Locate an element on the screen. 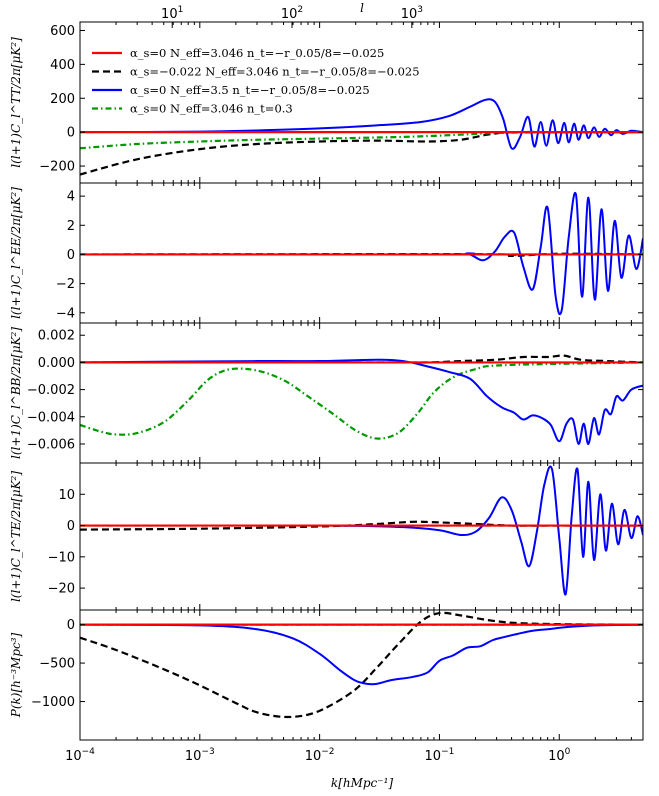 Image resolution: width=659 pixels, height=796 pixels. y-tick-label: 400 is located at coordinates (62, 65).